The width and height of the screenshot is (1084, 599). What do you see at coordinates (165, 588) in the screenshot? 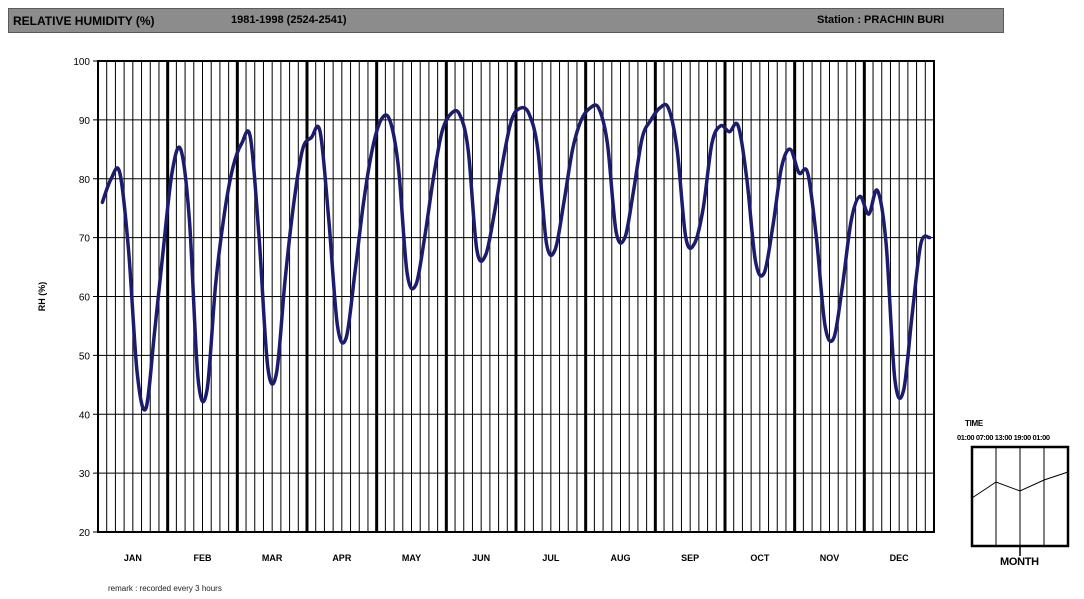
I see `remark-text: remark : recorded every 3 hours` at bounding box center [165, 588].